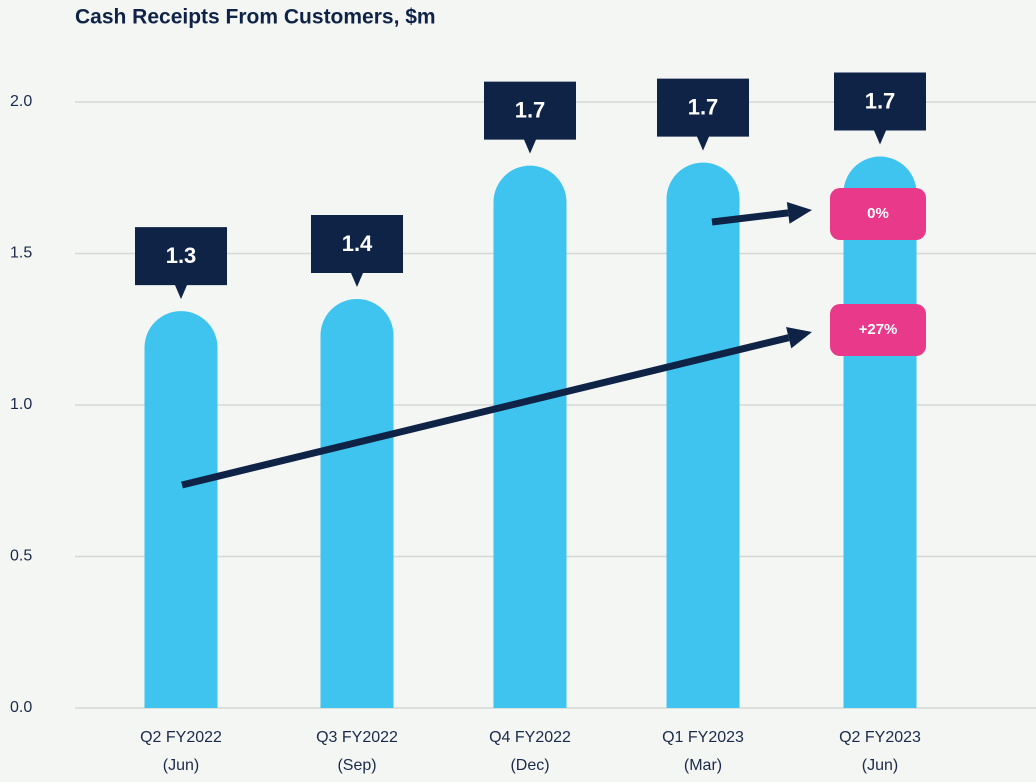 Image resolution: width=1036 pixels, height=782 pixels. I want to click on x-tick-label: Q4 FY2022 (Dec), so click(530, 751).